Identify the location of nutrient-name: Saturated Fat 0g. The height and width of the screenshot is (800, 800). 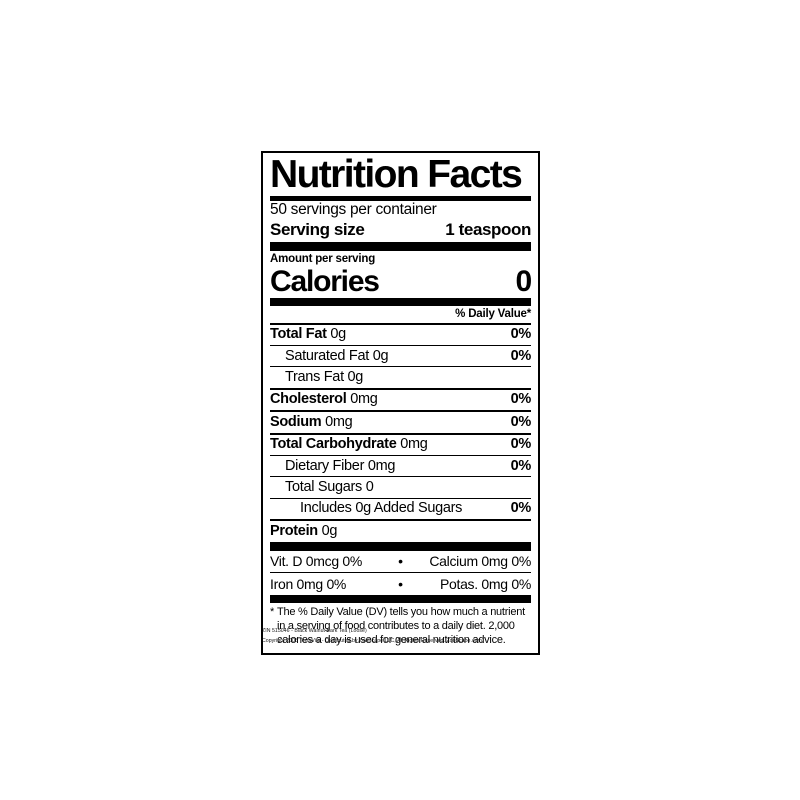
(337, 355).